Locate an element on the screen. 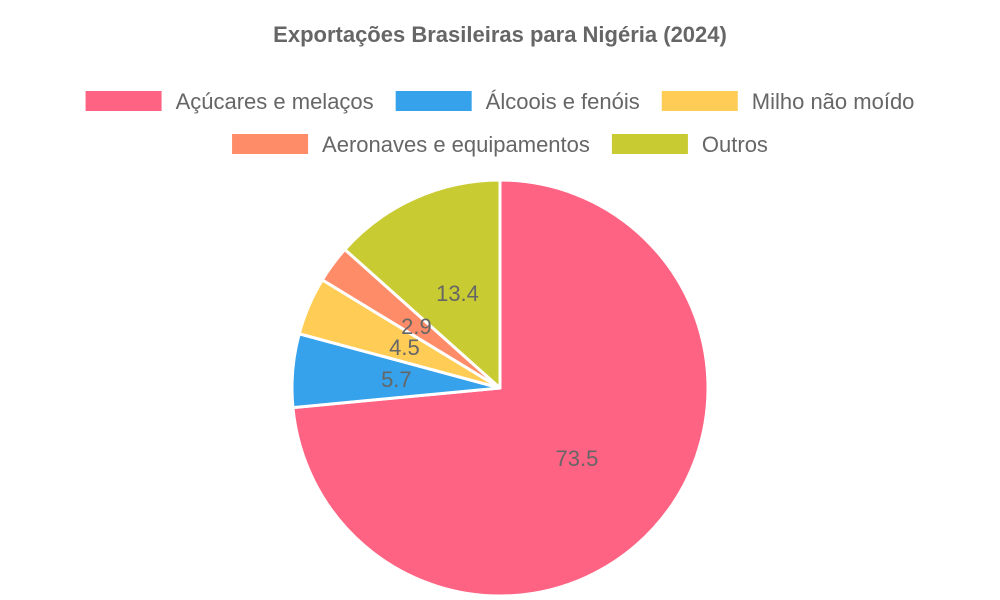  legend-label: Outros is located at coordinates (735, 144).